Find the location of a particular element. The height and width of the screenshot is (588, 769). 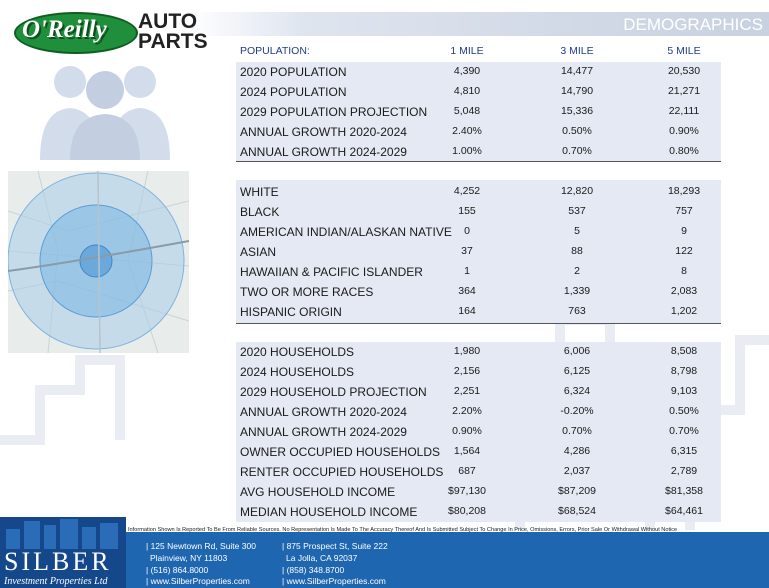

value-3-mile: 0.70% is located at coordinates (577, 151).